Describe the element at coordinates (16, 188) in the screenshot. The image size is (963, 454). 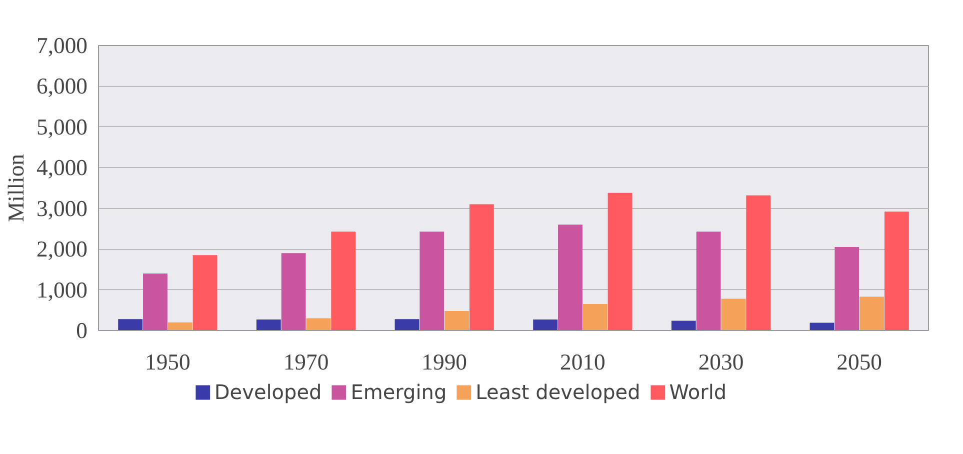
I see `y-axis-title: Million` at that location.